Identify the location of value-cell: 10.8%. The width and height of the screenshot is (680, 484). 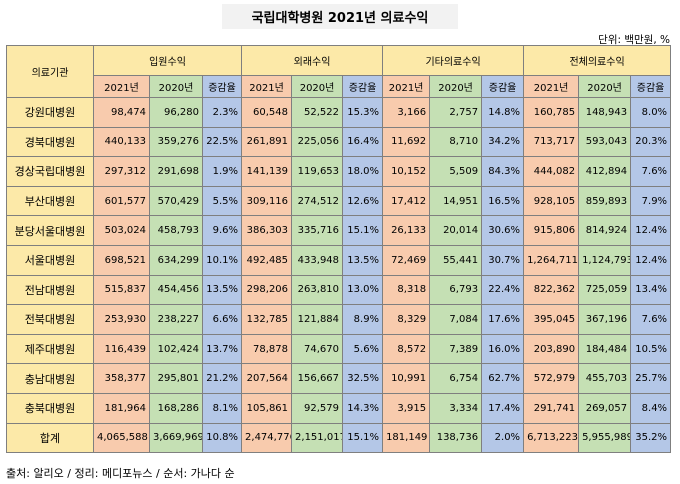
(222, 438).